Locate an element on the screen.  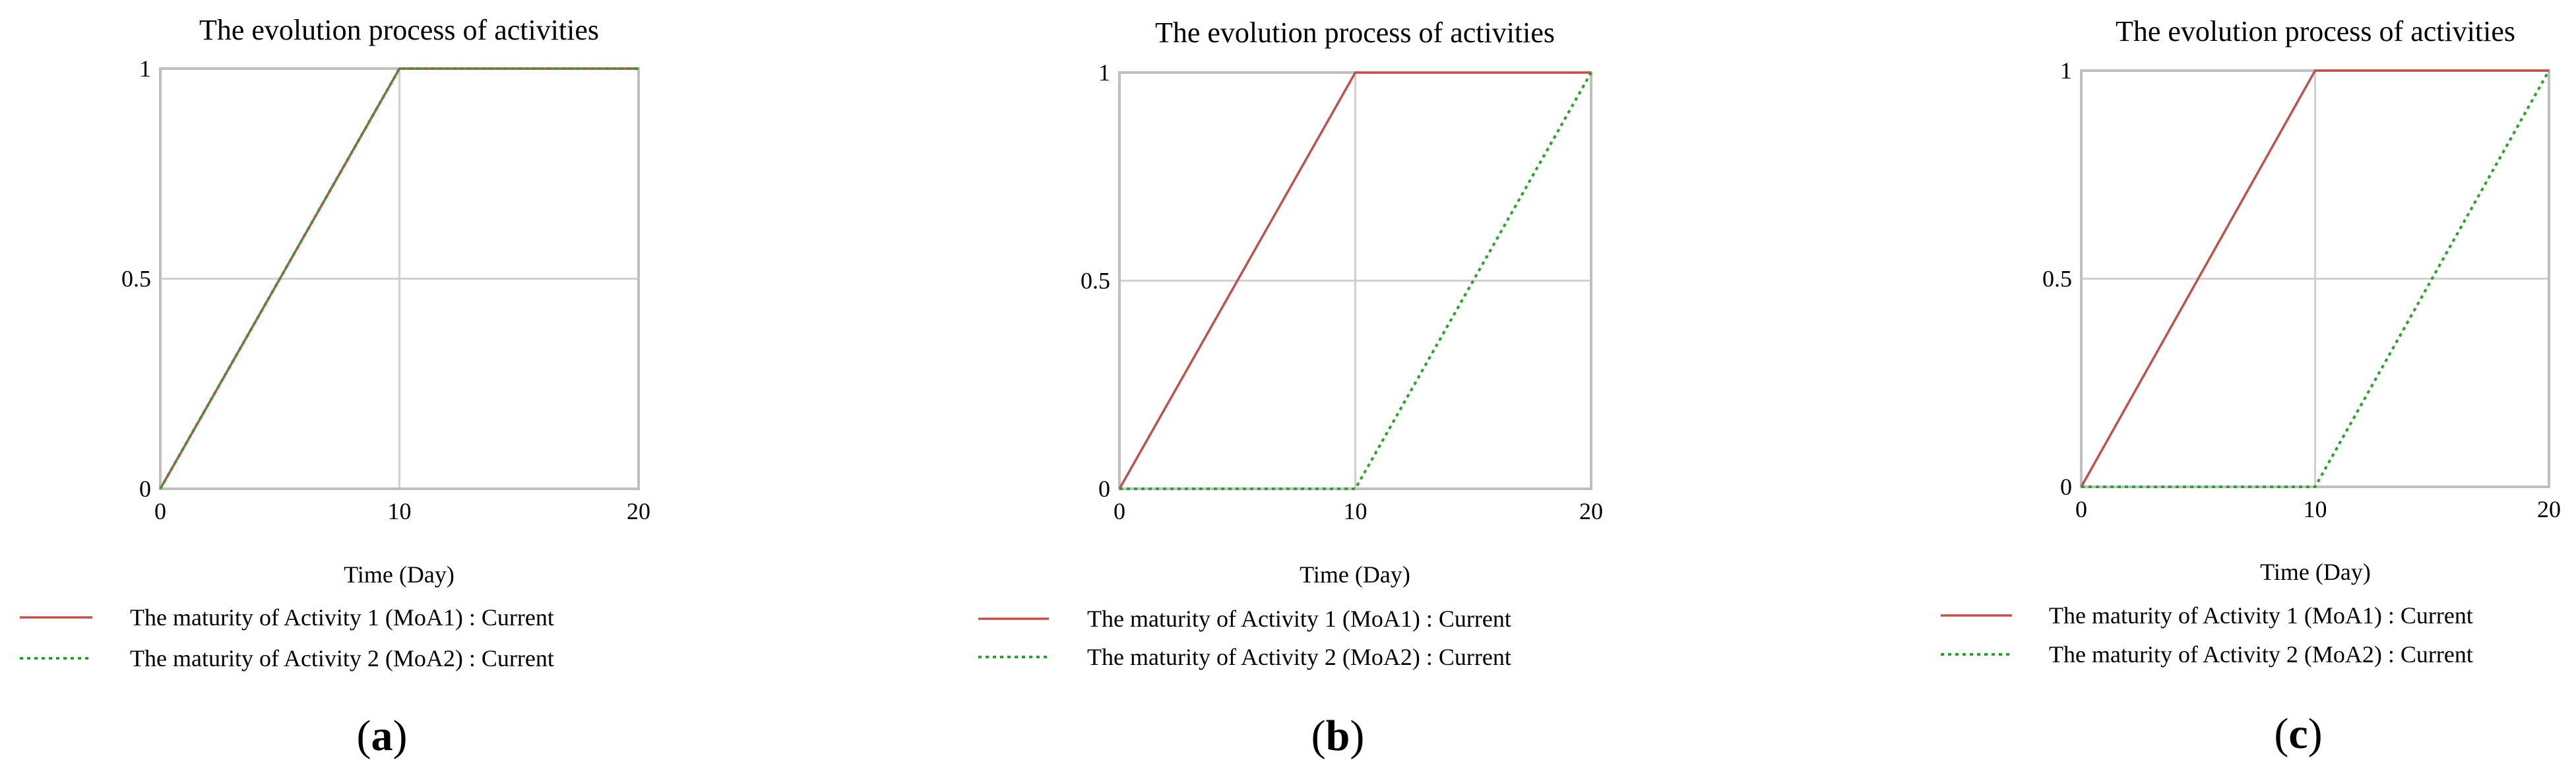
subfigure-label: (b) is located at coordinates (1338, 736).